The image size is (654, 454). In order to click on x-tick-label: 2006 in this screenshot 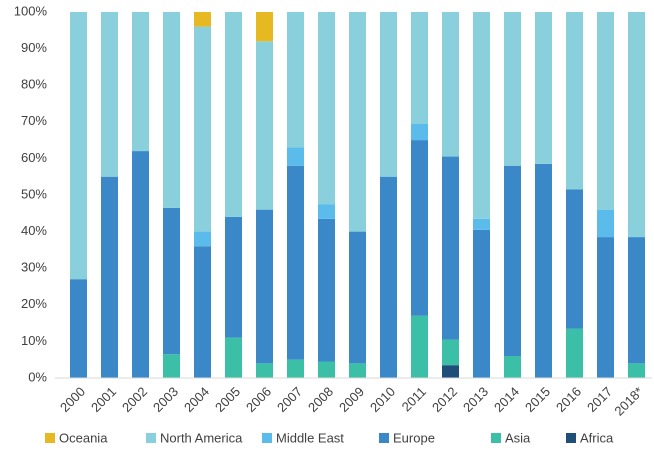, I will do `click(258, 399)`.